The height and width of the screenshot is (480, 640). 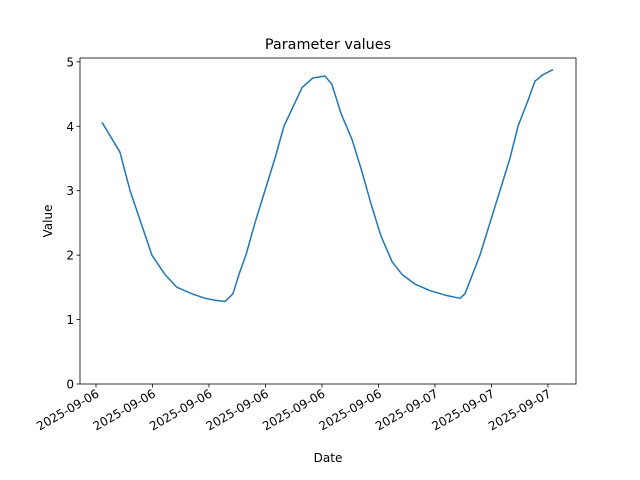 What do you see at coordinates (328, 458) in the screenshot?
I see `x-axis-label: Date` at bounding box center [328, 458].